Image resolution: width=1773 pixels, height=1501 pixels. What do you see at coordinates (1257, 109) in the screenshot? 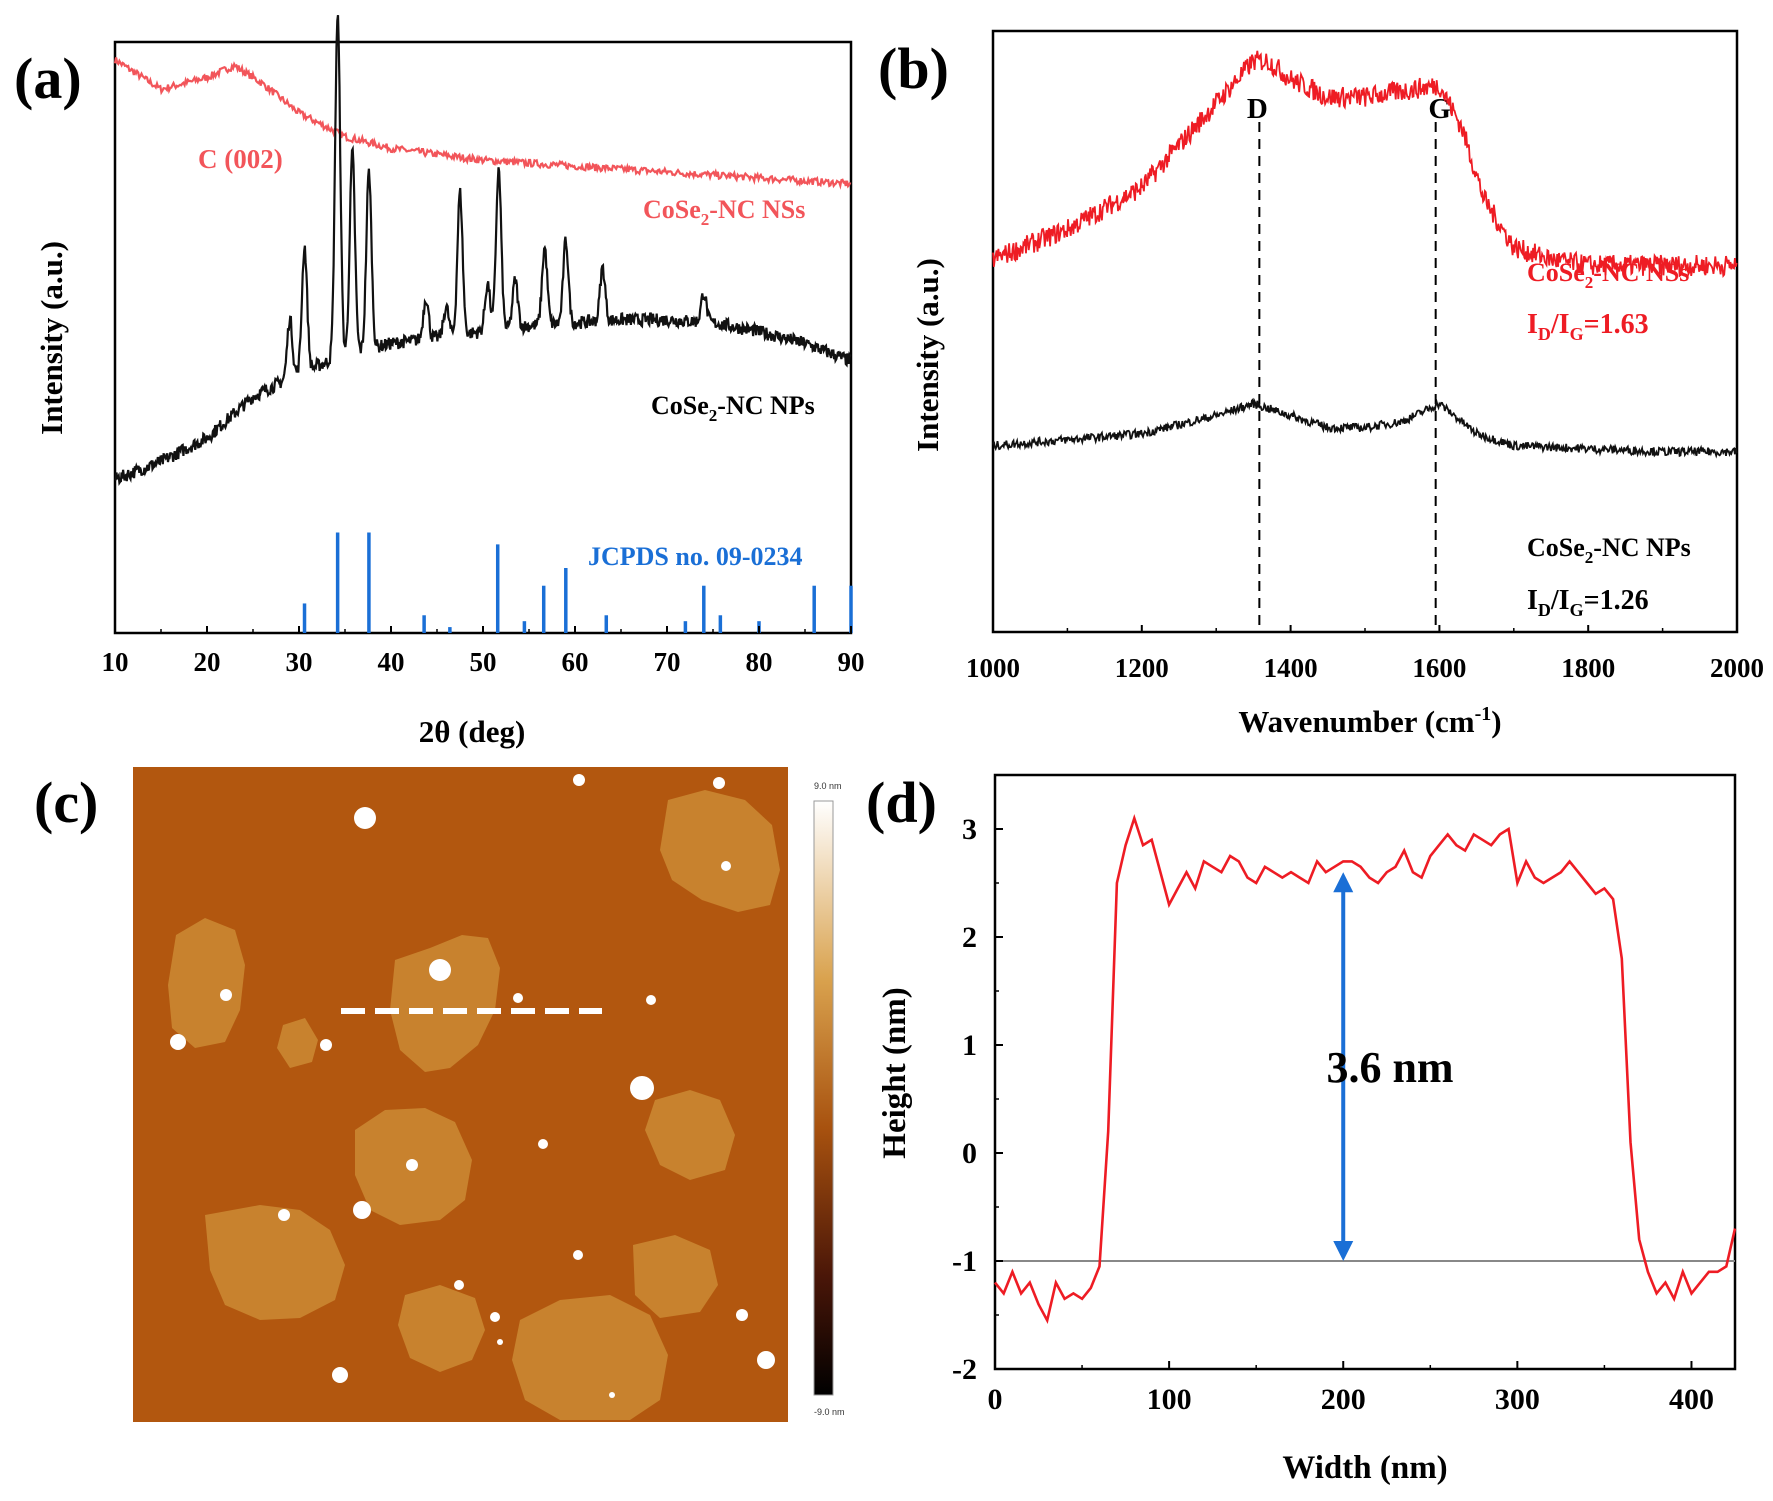
I see `band-marker-label: D` at bounding box center [1257, 109].